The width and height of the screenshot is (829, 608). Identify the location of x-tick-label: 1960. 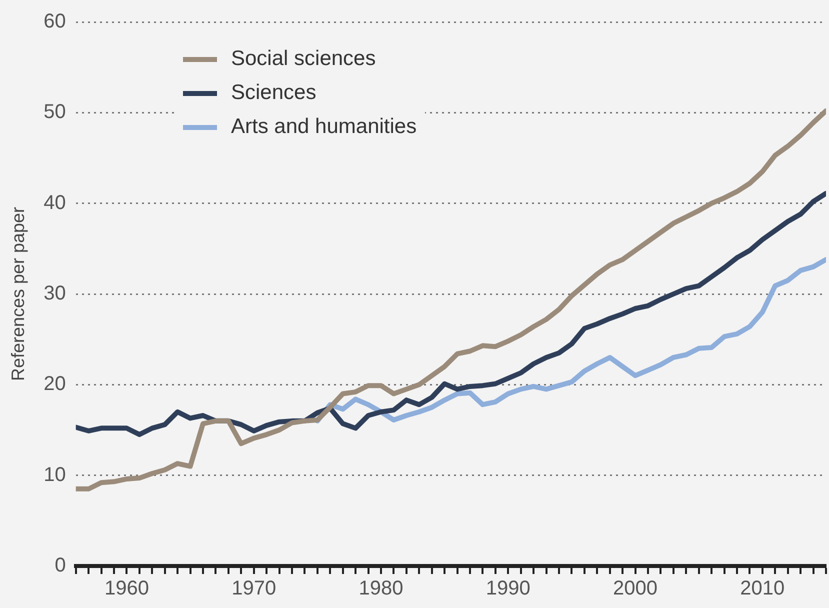
(126, 589).